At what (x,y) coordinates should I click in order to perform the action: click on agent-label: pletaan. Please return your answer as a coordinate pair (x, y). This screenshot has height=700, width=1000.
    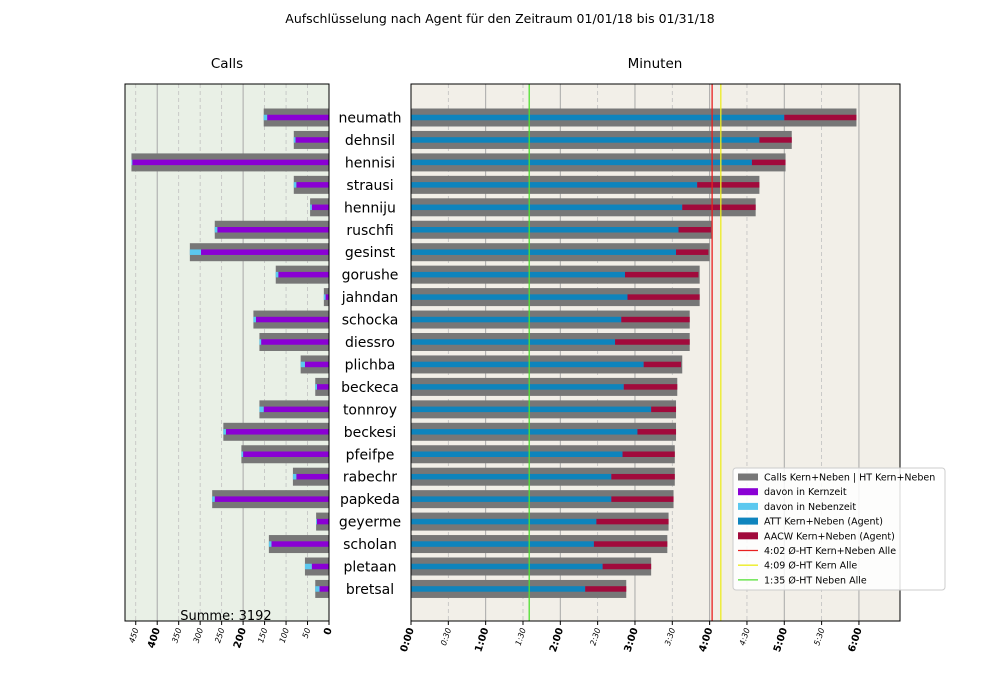
    Looking at the image, I should click on (370, 568).